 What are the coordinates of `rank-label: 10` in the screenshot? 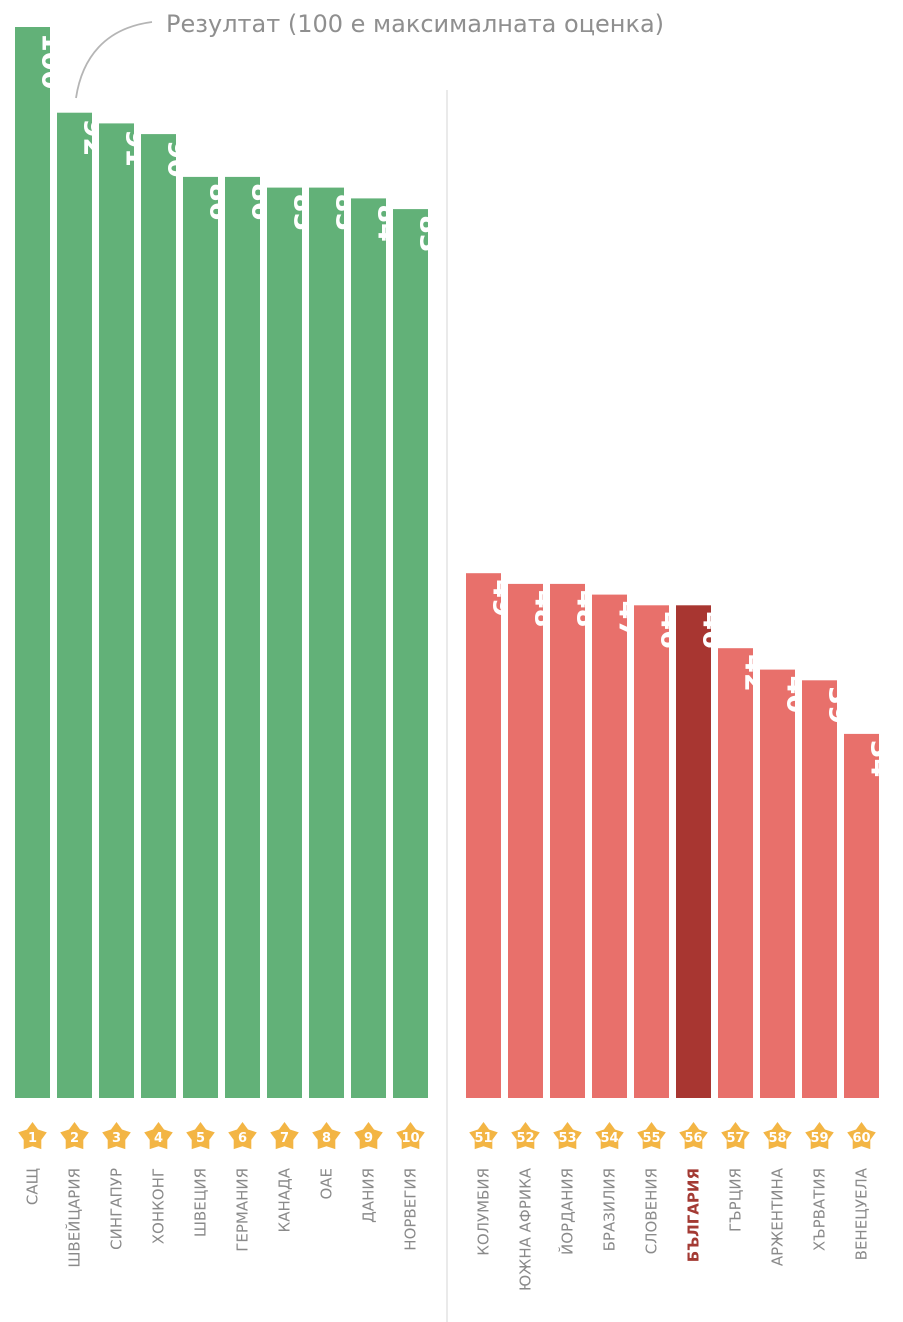 It's located at (410, 1138).